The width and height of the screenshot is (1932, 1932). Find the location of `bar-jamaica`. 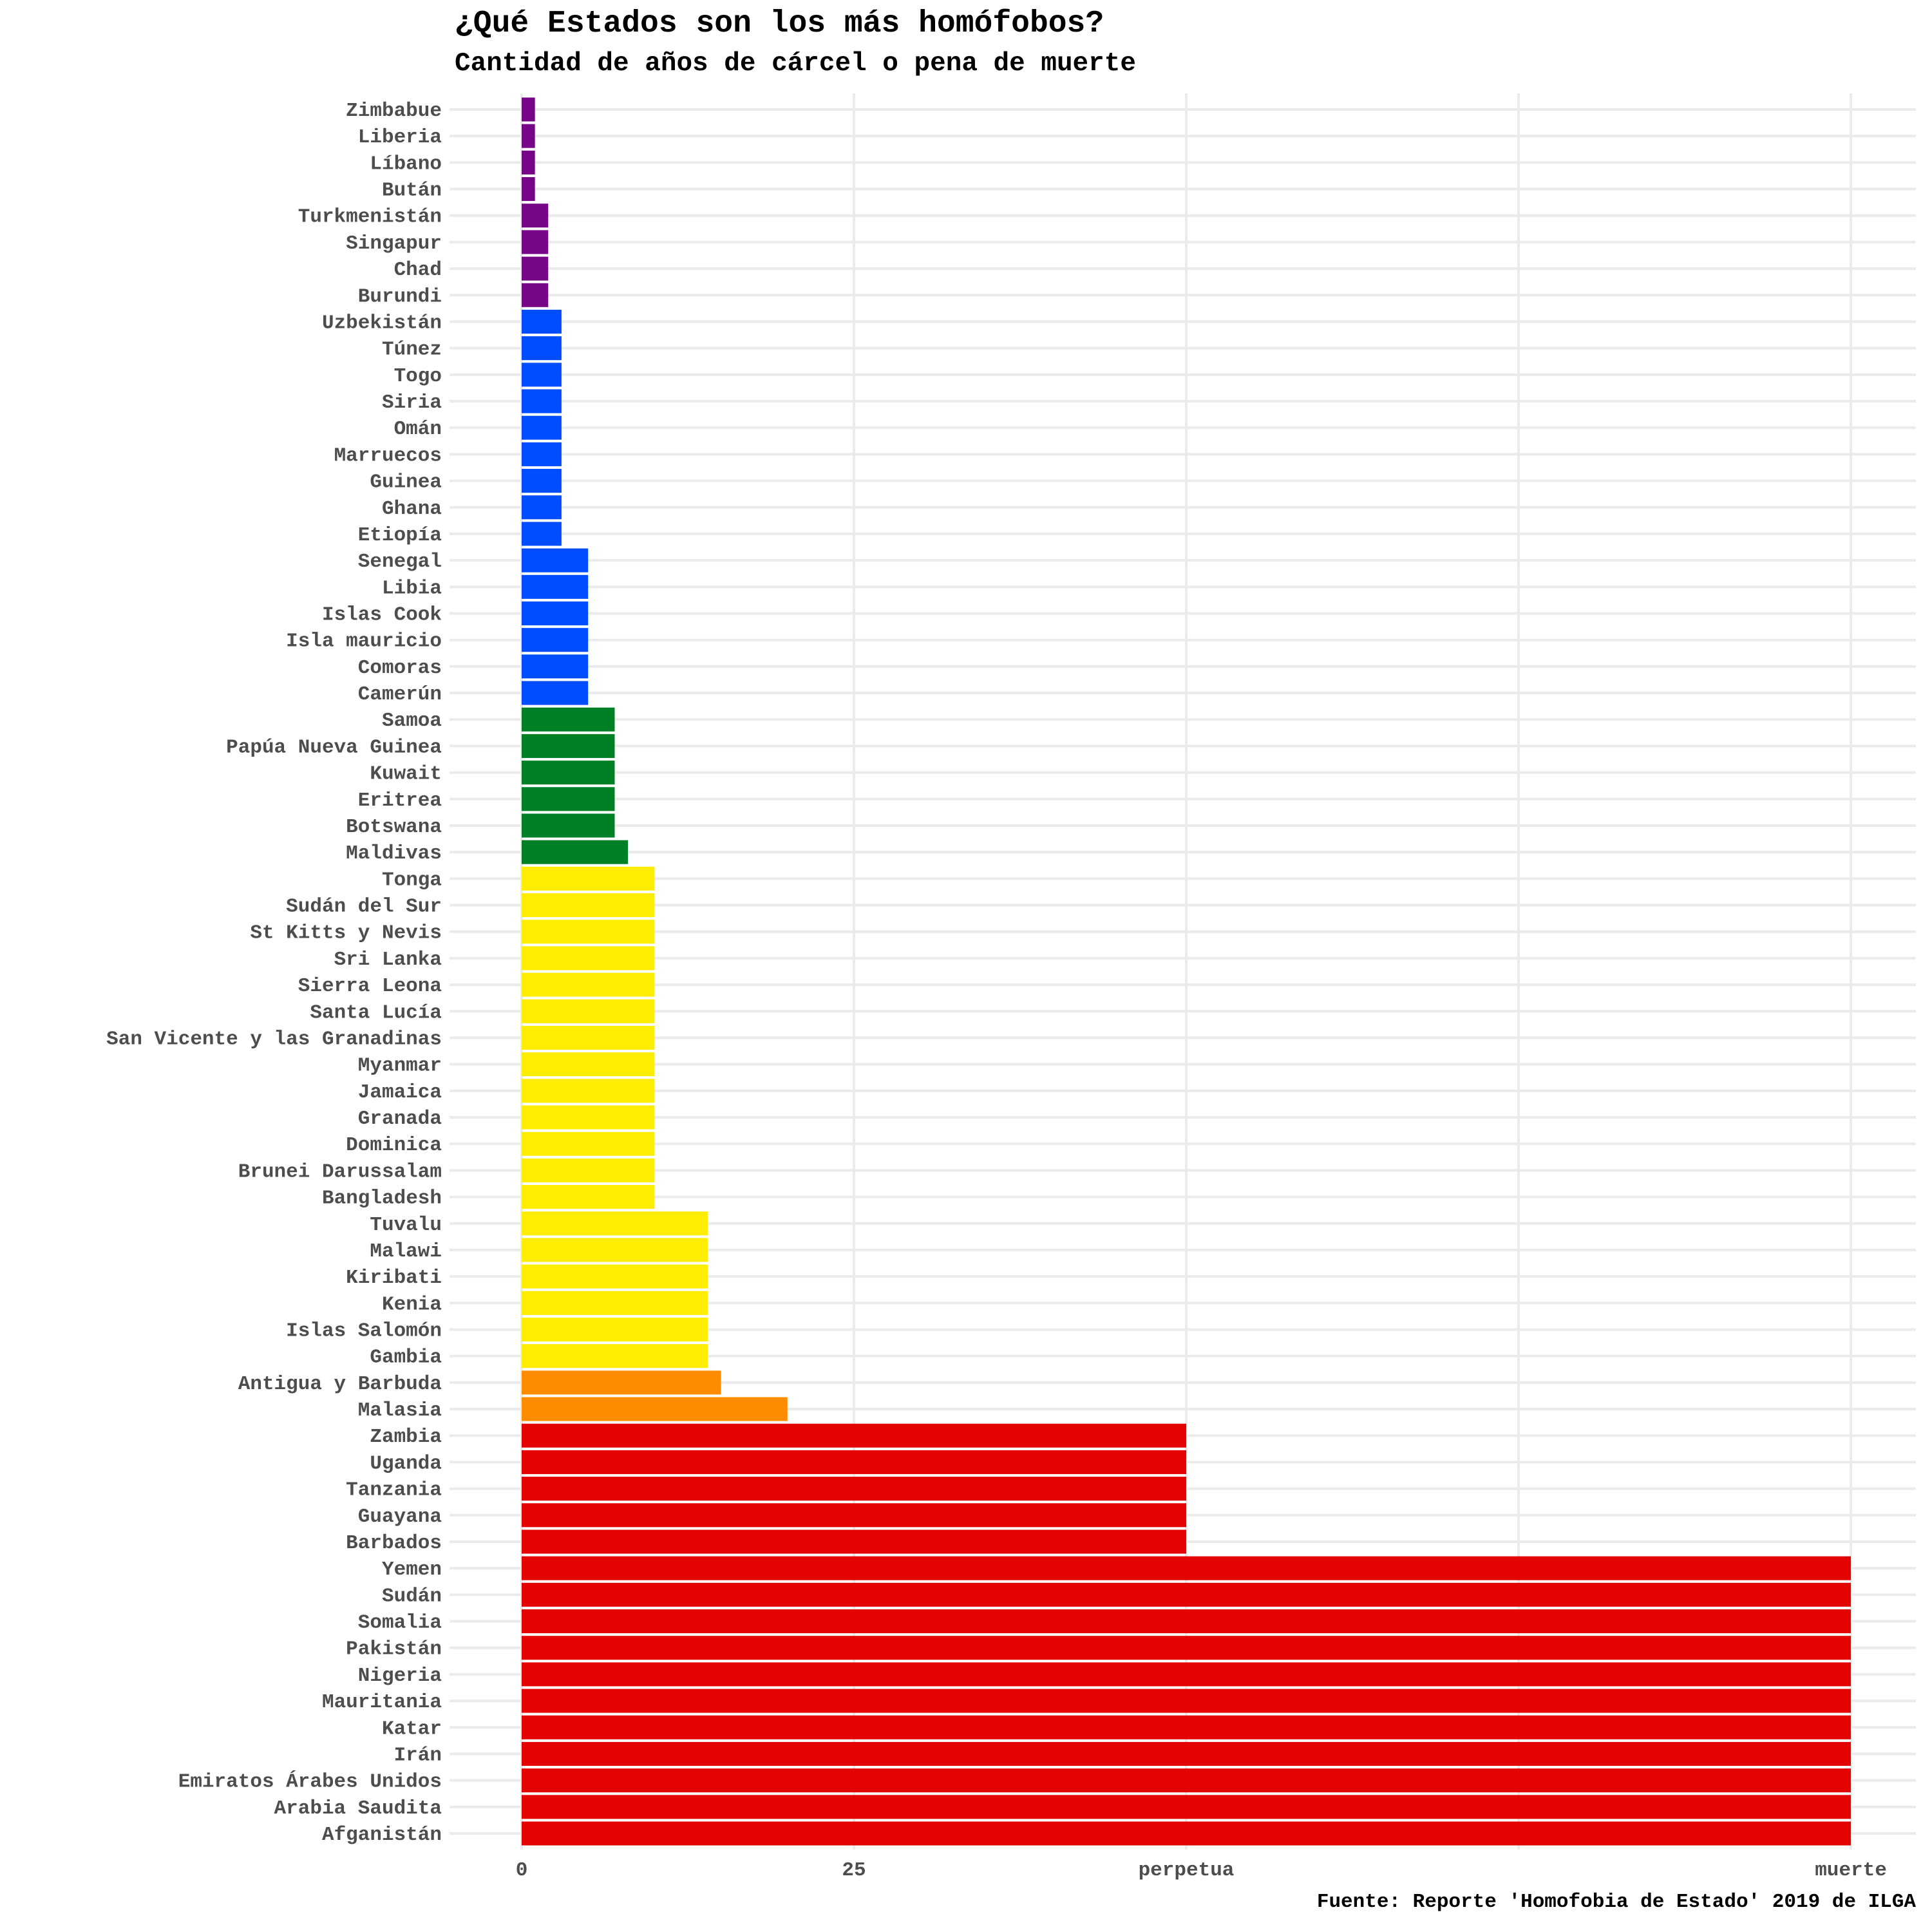

bar-jamaica is located at coordinates (588, 1091).